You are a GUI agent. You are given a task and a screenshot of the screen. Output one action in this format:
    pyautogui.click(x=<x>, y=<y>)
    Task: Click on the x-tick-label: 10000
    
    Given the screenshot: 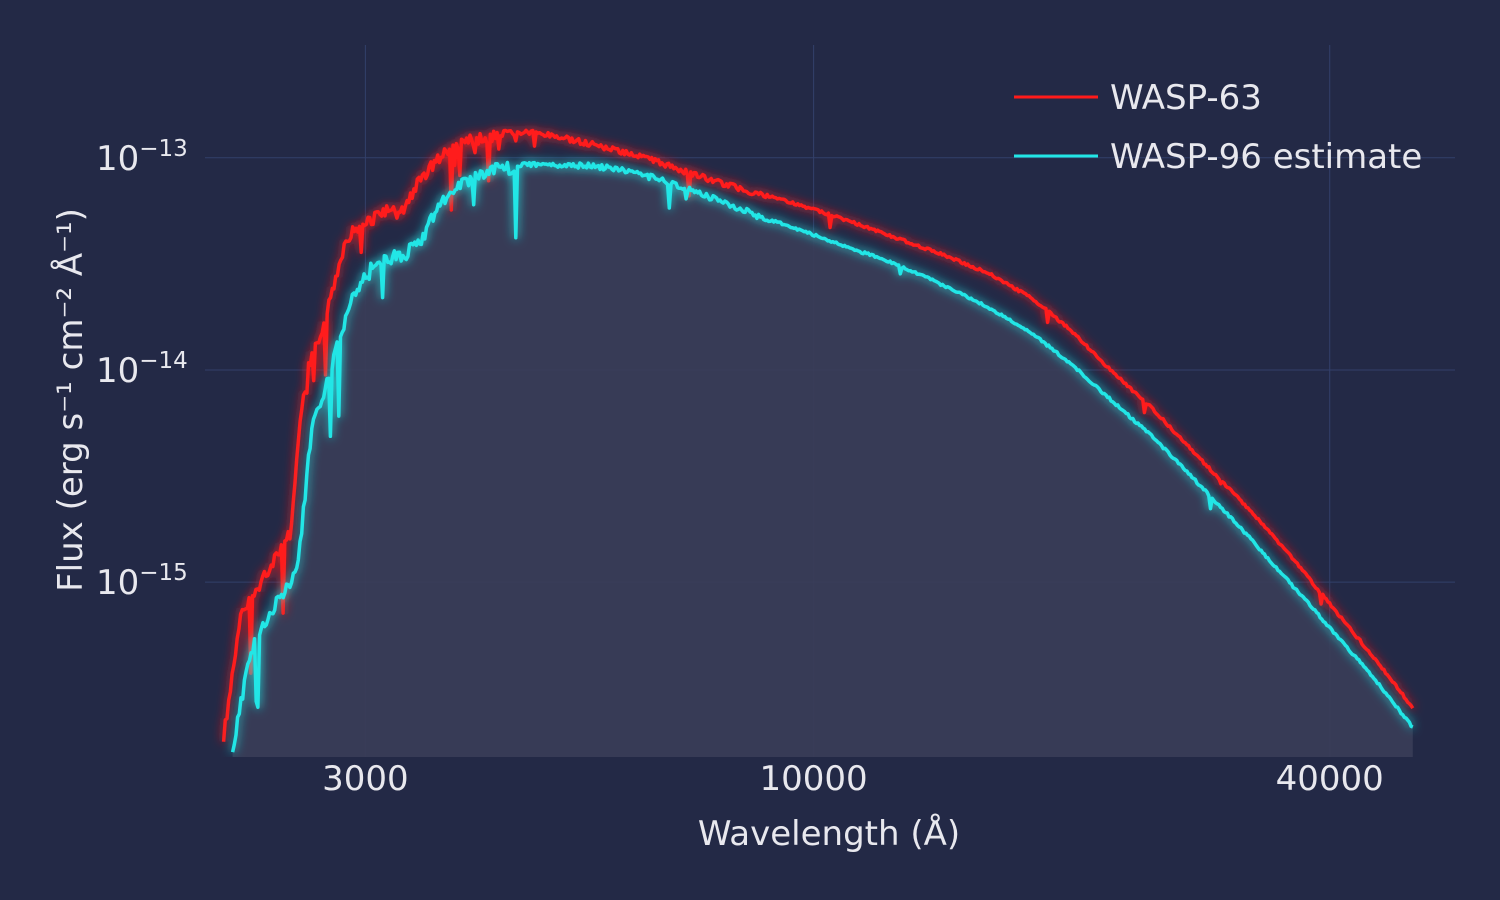 What is the action you would take?
    pyautogui.click(x=814, y=779)
    